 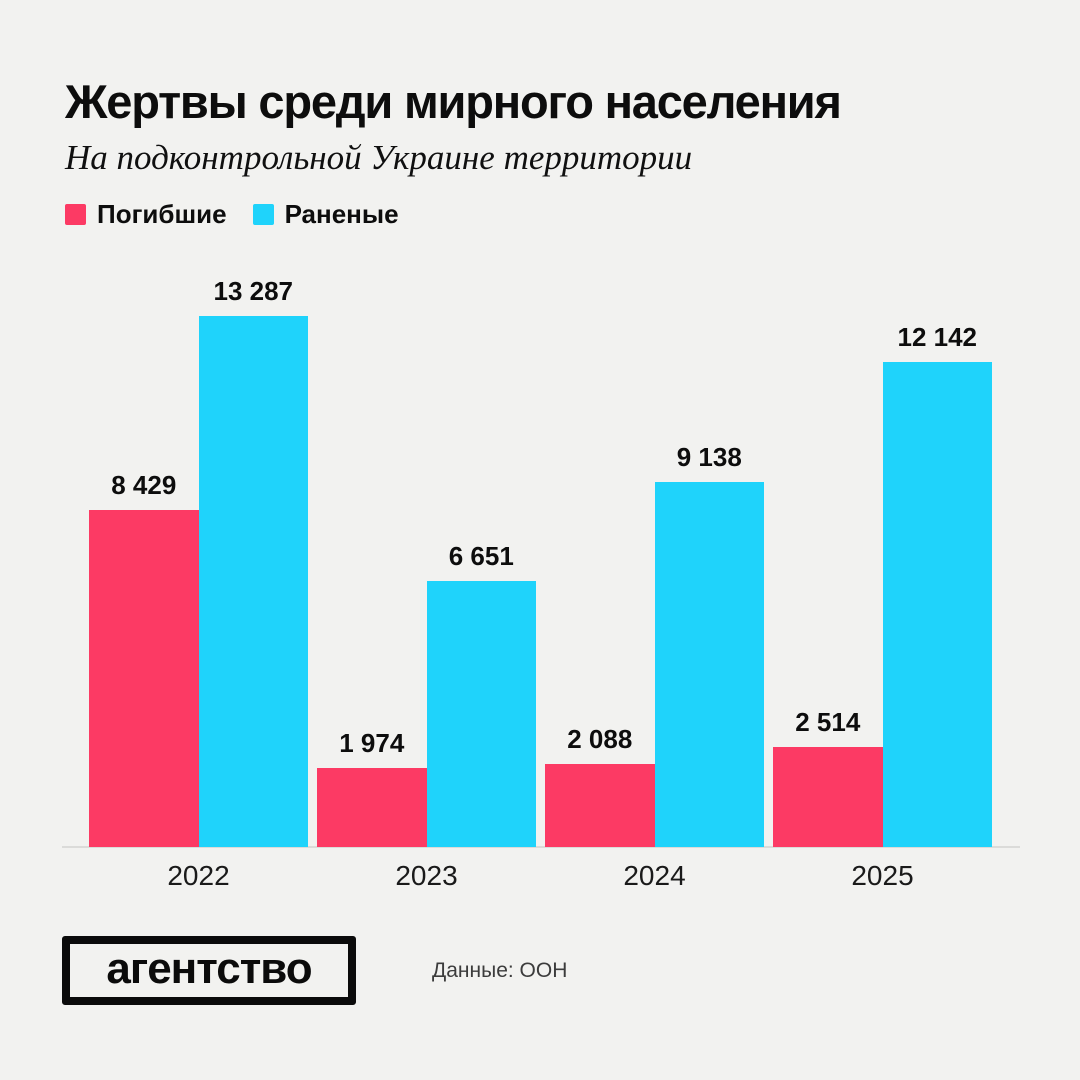 I want to click on bar-value-label-wounded-2022: 13 287, so click(x=253, y=291).